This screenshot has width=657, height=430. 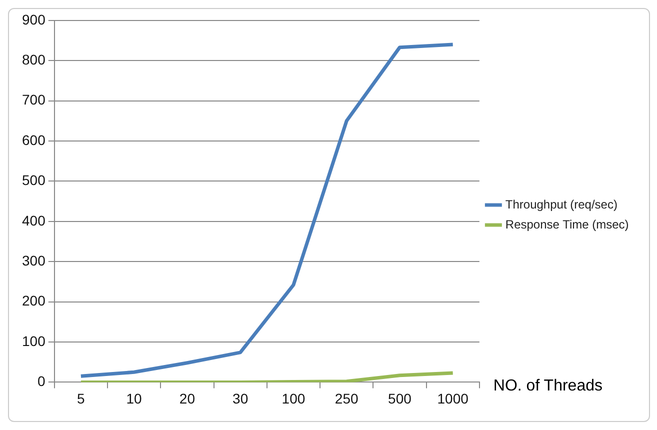 I want to click on x-axis-title: NO. of Threads, so click(x=548, y=386).